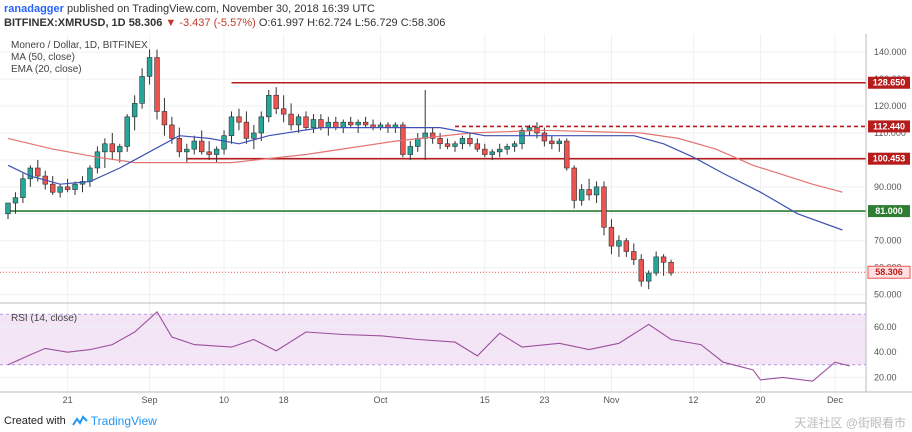 The width and height of the screenshot is (912, 432). Describe the element at coordinates (835, 400) in the screenshot. I see `time-tick-label: Dec` at that location.